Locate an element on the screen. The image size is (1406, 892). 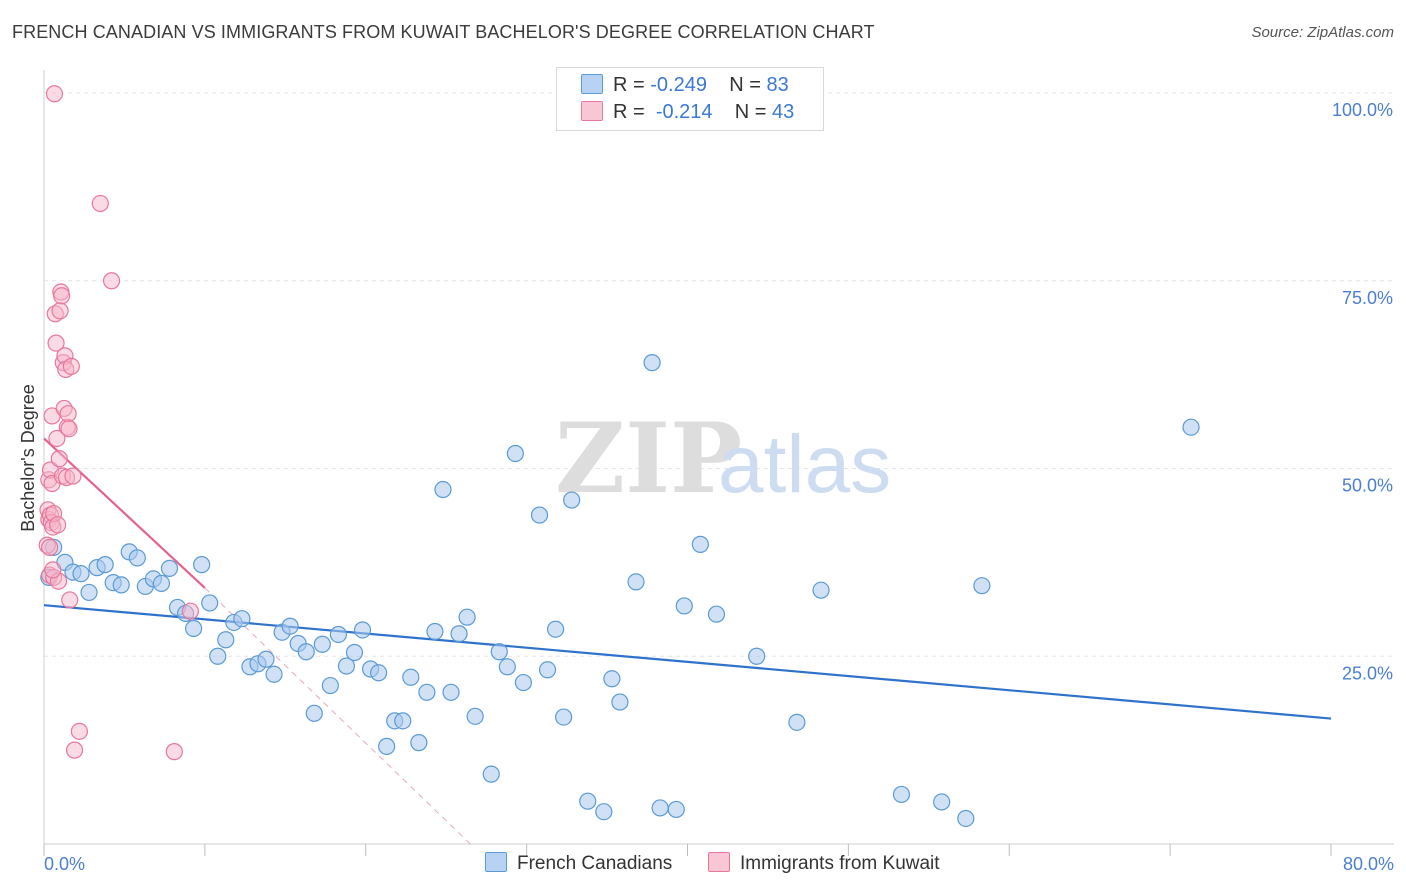
y-tick-label: 50.0% is located at coordinates (1367, 486).